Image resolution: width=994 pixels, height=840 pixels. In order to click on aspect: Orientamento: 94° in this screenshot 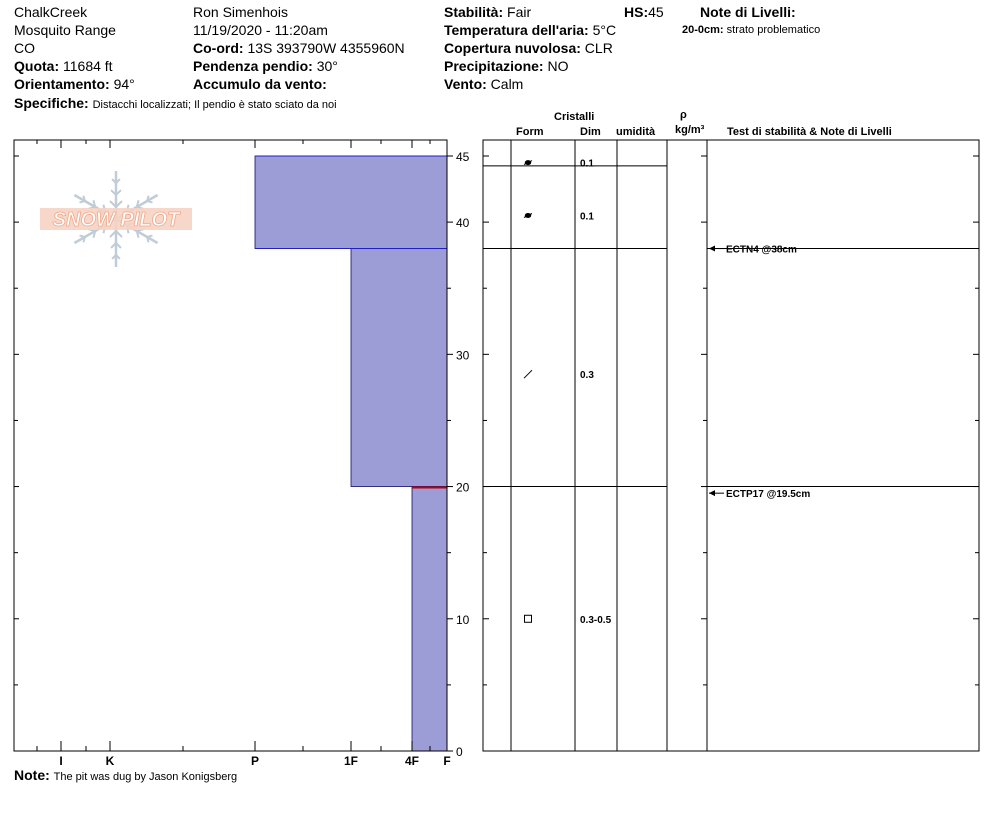, I will do `click(74, 84)`.